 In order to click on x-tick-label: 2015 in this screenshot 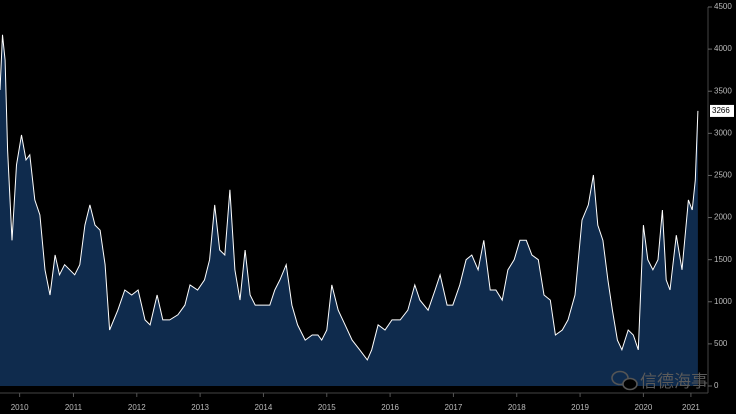, I will do `click(327, 407)`.